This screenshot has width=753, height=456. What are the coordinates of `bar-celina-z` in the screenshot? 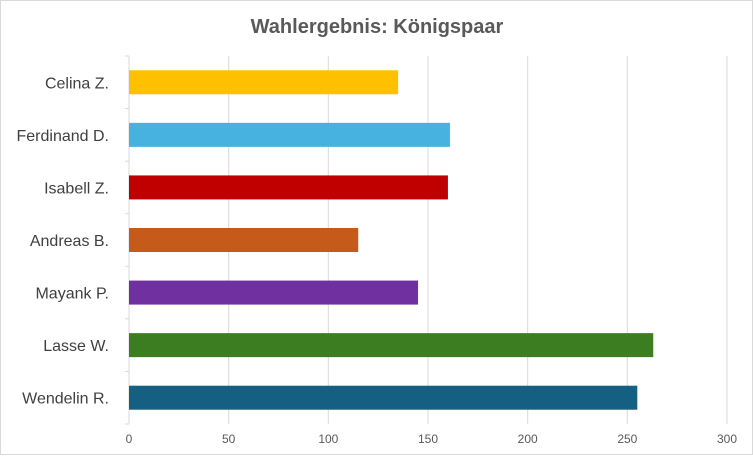 It's located at (264, 82).